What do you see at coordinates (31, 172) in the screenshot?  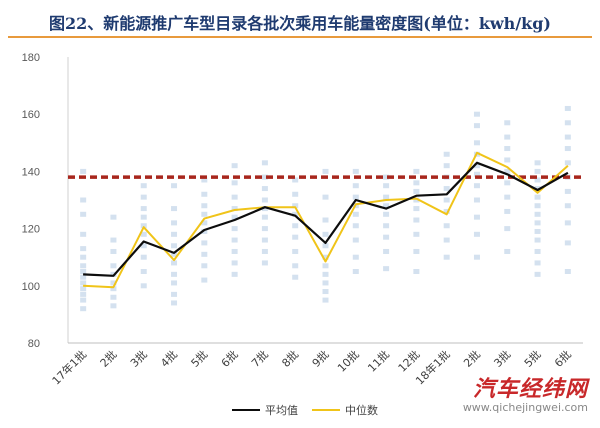 I see `y-tick-label: 140` at bounding box center [31, 172].